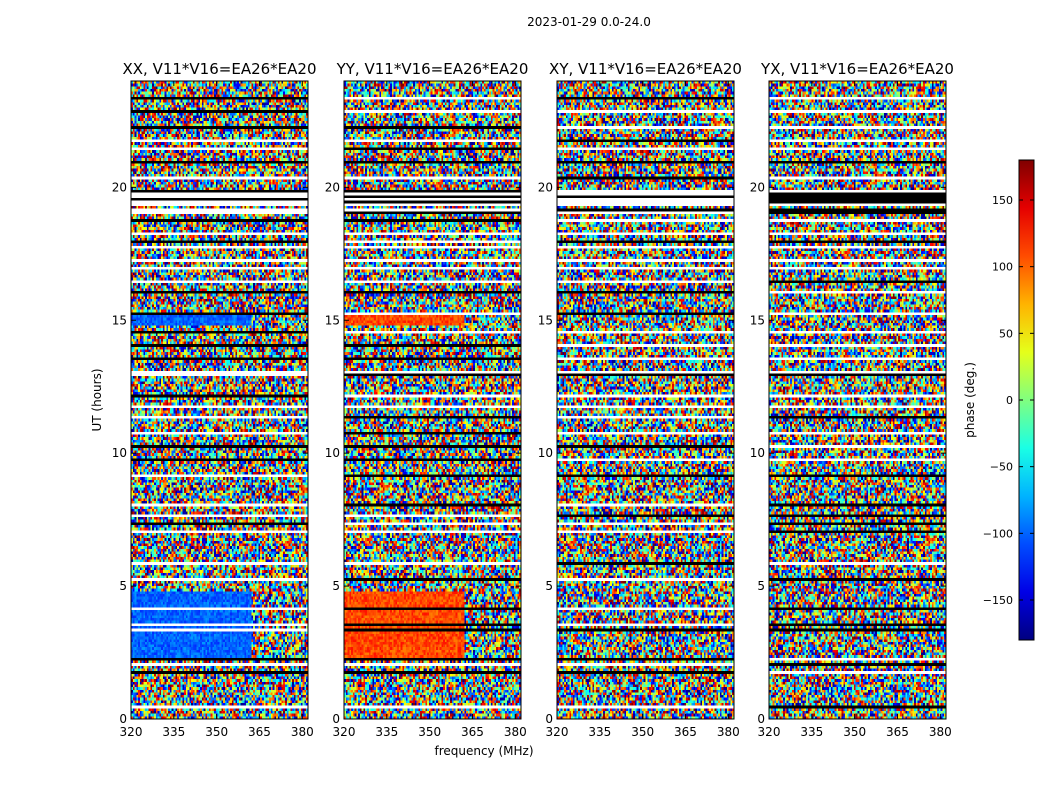  What do you see at coordinates (999, 400) in the screenshot?
I see `colorbar: 150 100 50 0 −50 −100 −150 phase (deg.)` at bounding box center [999, 400].